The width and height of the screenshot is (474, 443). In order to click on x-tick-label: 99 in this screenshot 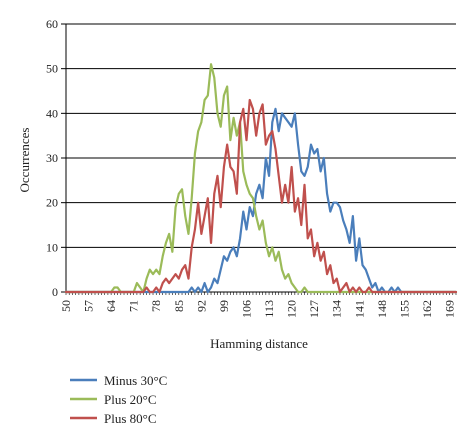, I will do `click(224, 306)`.